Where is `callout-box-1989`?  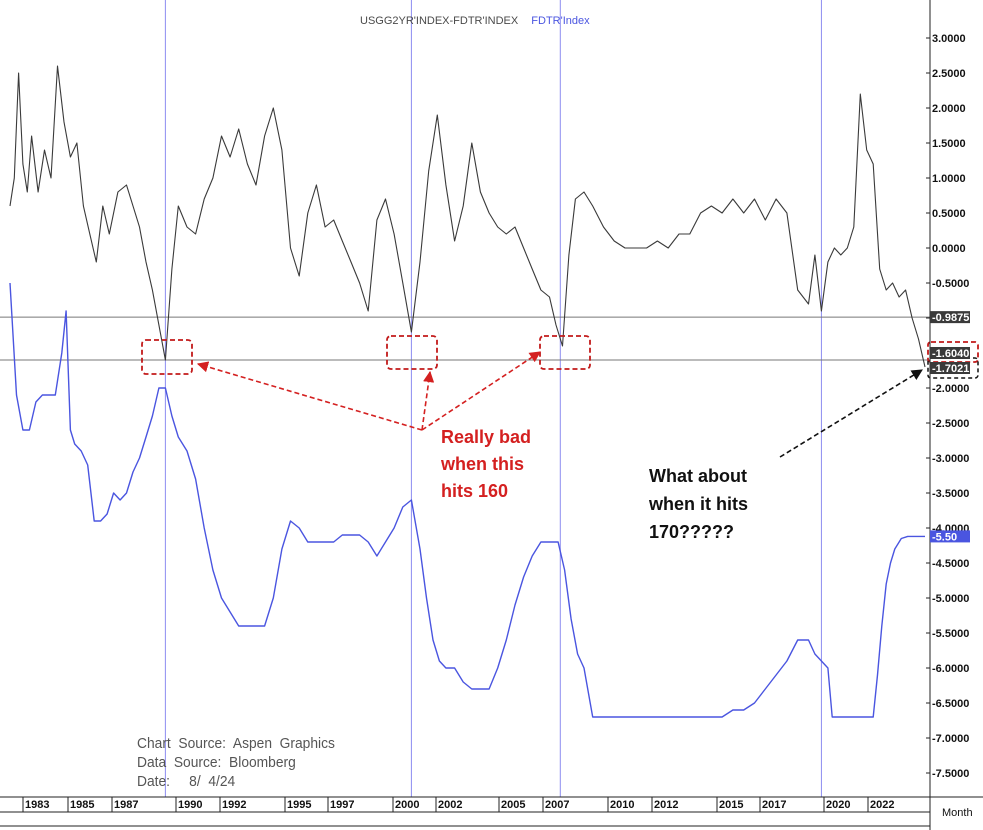 callout-box-1989 is located at coordinates (167, 357).